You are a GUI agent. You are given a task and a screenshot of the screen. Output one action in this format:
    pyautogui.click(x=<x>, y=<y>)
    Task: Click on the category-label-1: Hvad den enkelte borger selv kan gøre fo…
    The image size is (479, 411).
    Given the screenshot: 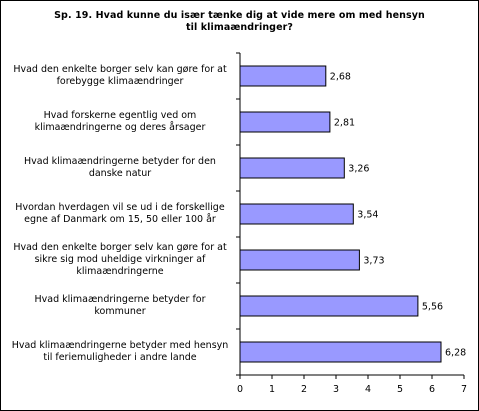 What is the action you would take?
    pyautogui.click(x=120, y=76)
    